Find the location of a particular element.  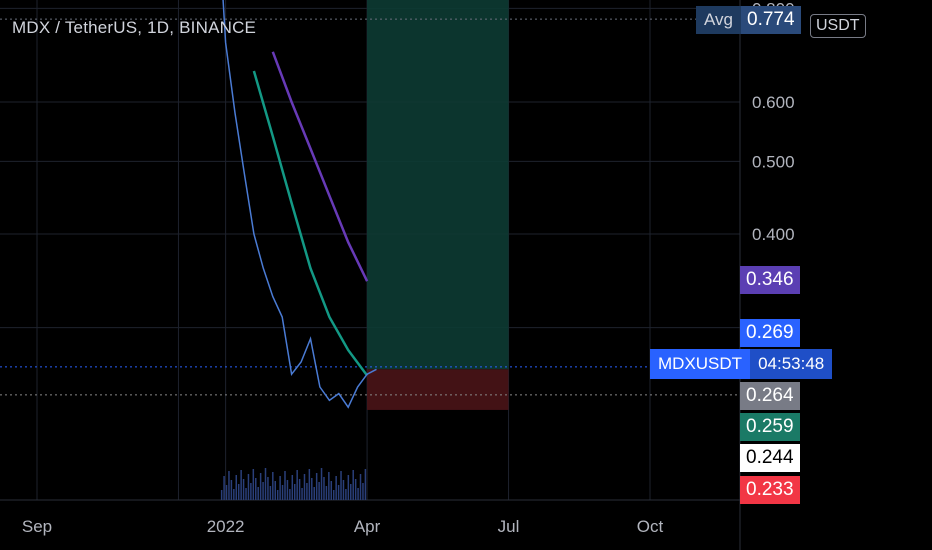

currency-unit-button: USDT is located at coordinates (838, 26).